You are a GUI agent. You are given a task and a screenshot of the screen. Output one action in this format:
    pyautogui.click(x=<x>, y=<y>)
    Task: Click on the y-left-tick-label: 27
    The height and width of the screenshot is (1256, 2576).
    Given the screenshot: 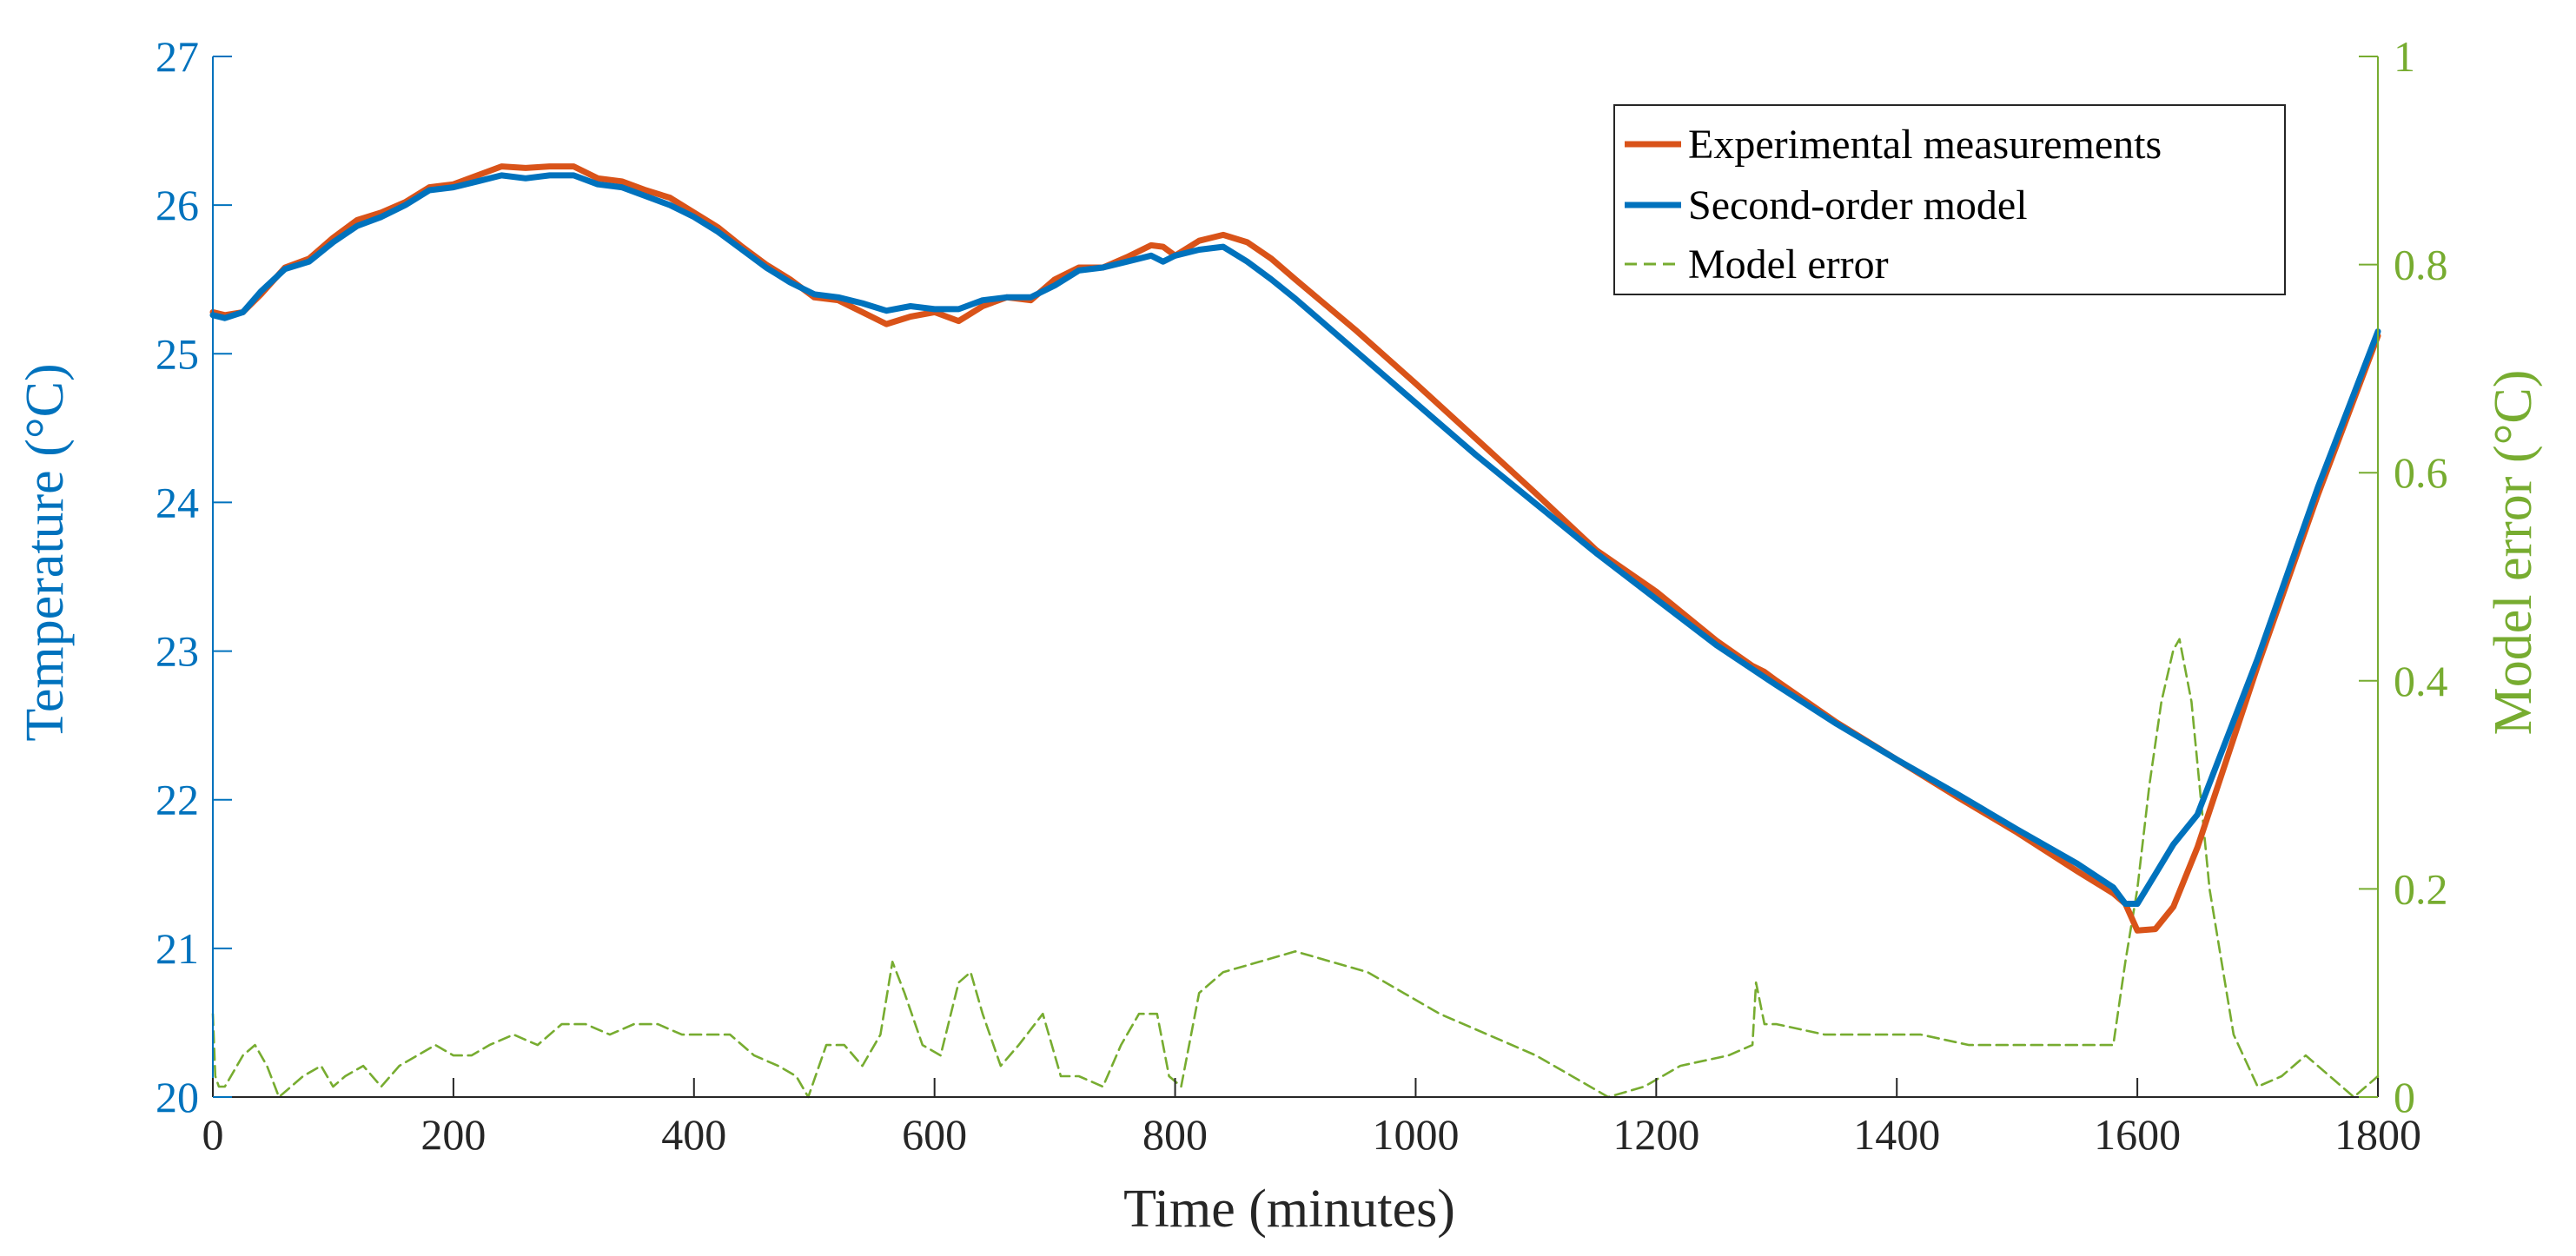 What is the action you would take?
    pyautogui.click(x=177, y=56)
    